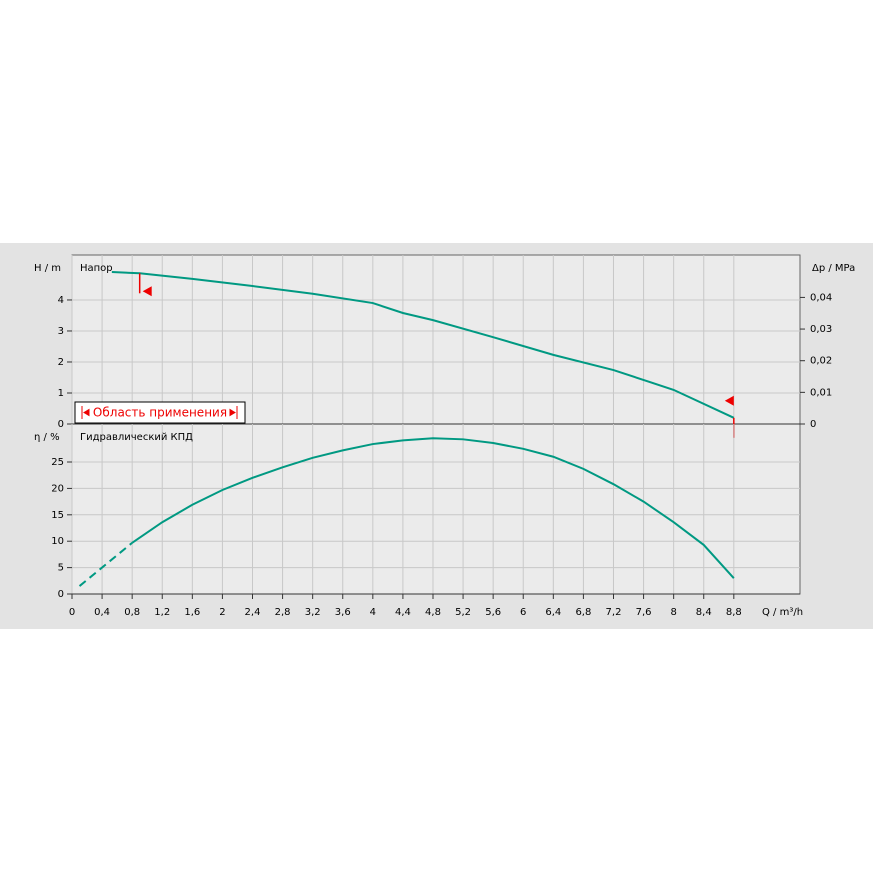 The image size is (873, 877). What do you see at coordinates (57, 541) in the screenshot?
I see `y-tick-label: 10` at bounding box center [57, 541].